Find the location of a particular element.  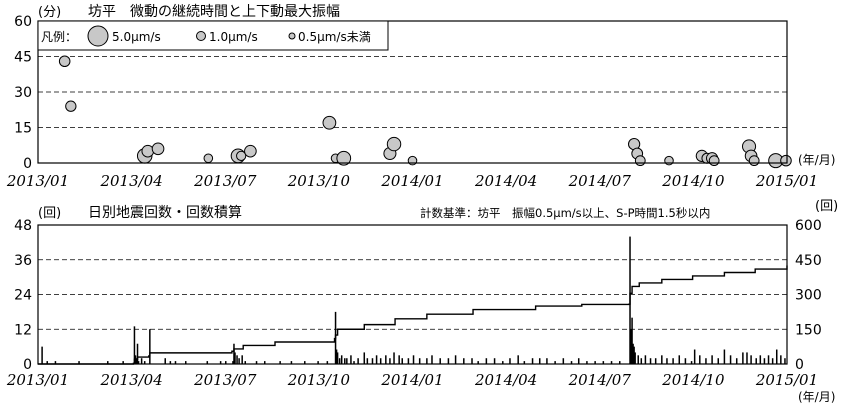

count-criteria: 計数基準：坊平 振幅0.5μm/s以上、S-P時間1.5秒以内 is located at coordinates (565, 213).